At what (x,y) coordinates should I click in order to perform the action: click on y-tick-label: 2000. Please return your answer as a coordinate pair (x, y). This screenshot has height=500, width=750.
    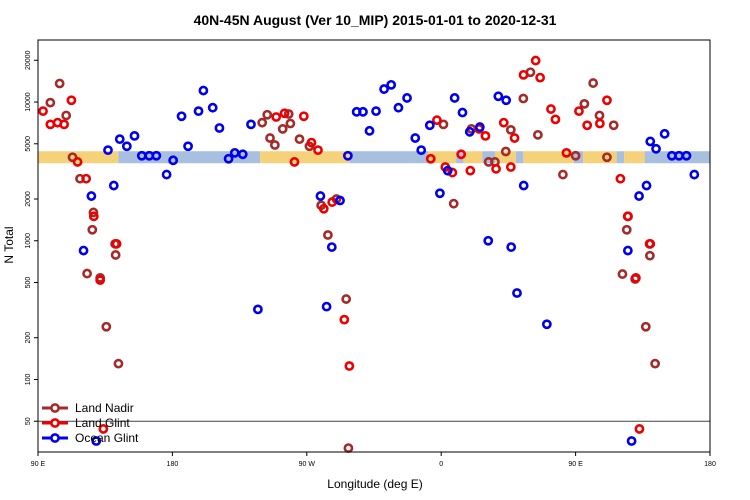
    Looking at the image, I should click on (28, 199).